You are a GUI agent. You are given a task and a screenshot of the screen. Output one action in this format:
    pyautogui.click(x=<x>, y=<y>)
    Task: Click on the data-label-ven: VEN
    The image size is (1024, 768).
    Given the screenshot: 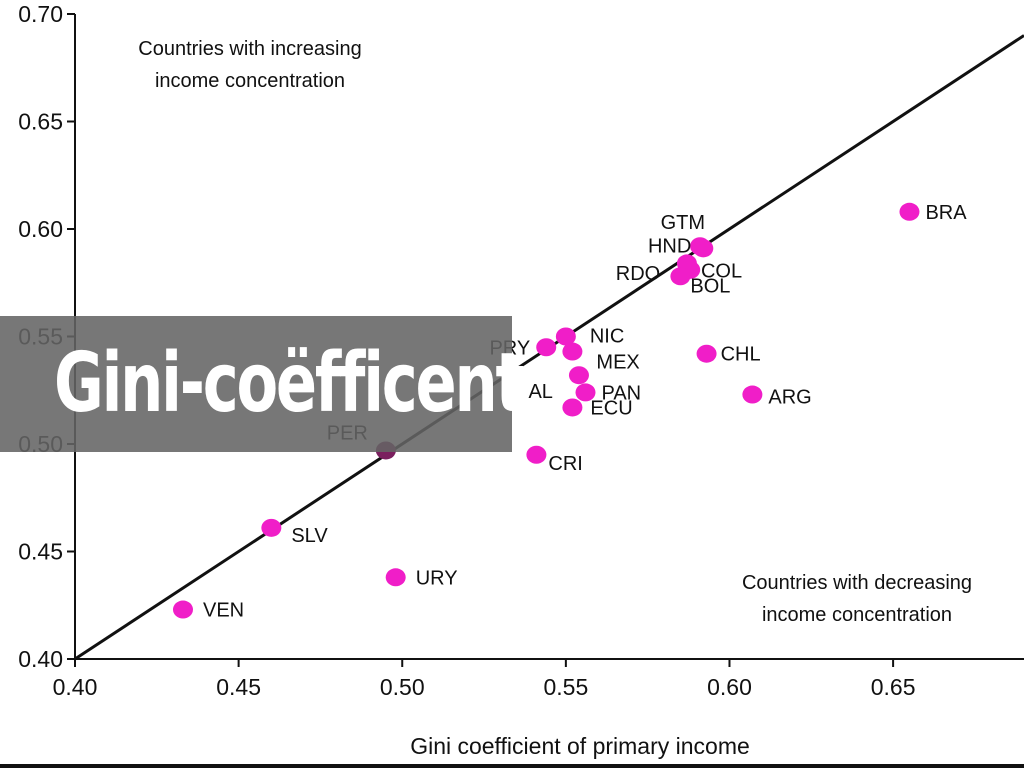 What is the action you would take?
    pyautogui.click(x=223, y=611)
    